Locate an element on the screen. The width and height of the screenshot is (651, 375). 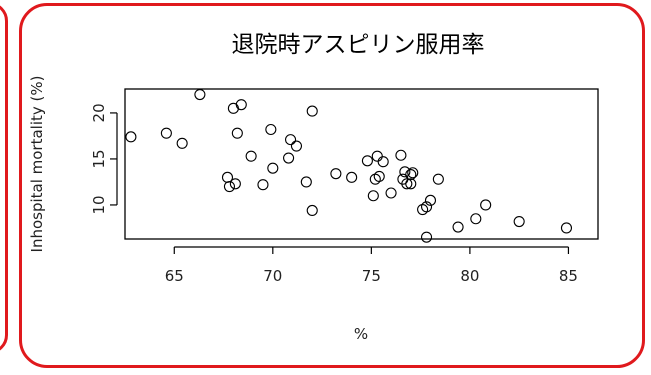
chart-title: 退院時アスピリン服用率 is located at coordinates (358, 45).